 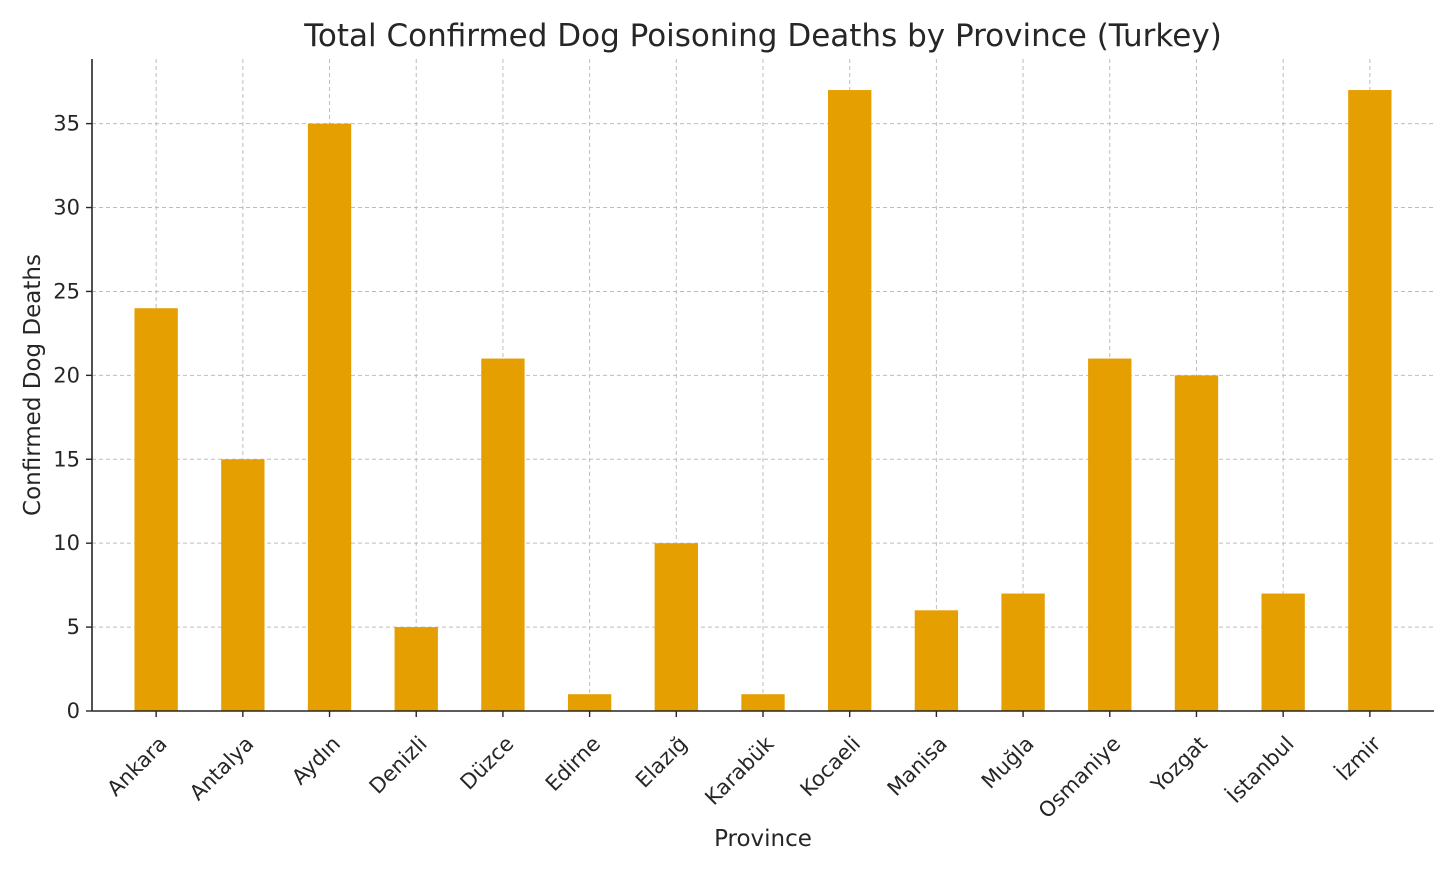 I want to click on y-tick-label: 15, so click(x=66, y=459).